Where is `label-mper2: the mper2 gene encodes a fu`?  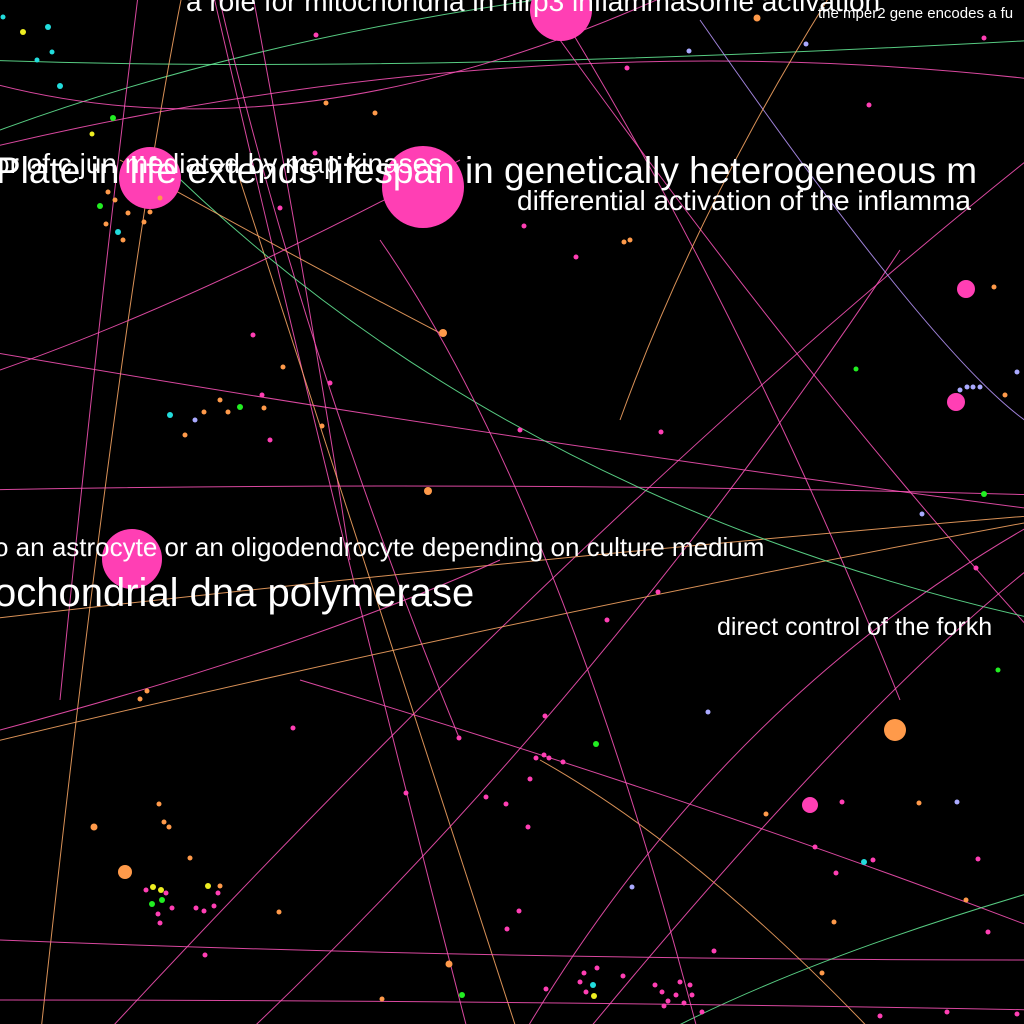 label-mper2: the mper2 gene encodes a fu is located at coordinates (916, 13).